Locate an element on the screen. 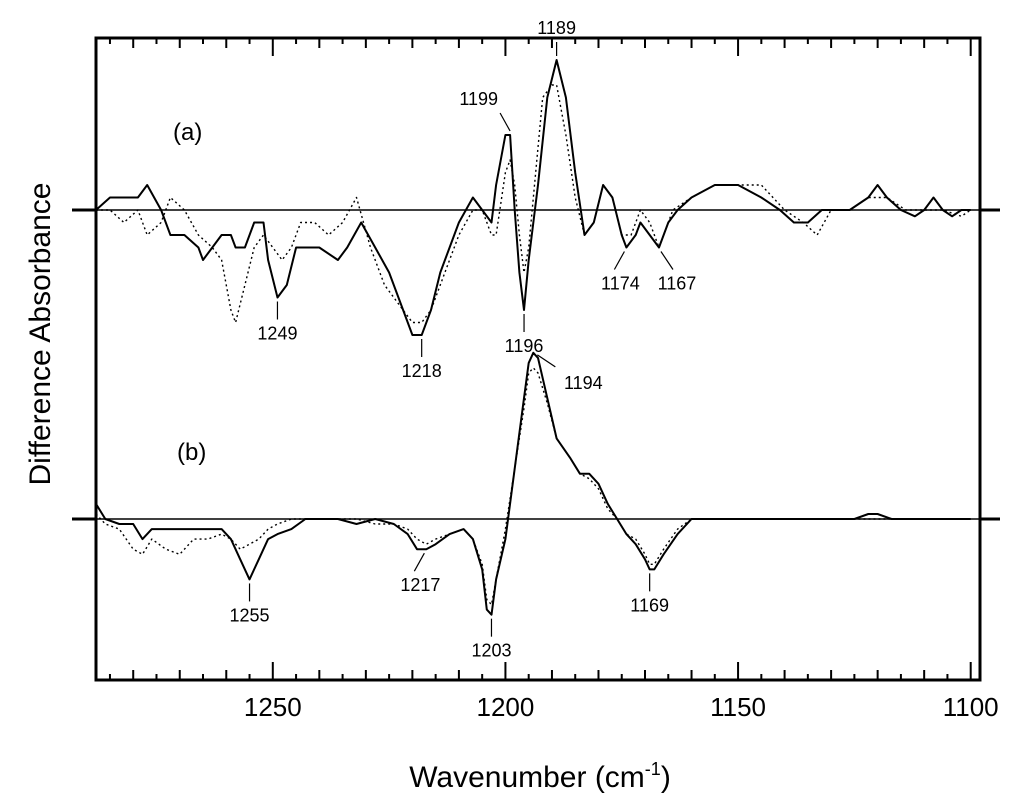 This screenshot has height=807, width=1024. peak-annotation: 1189 is located at coordinates (556, 28).